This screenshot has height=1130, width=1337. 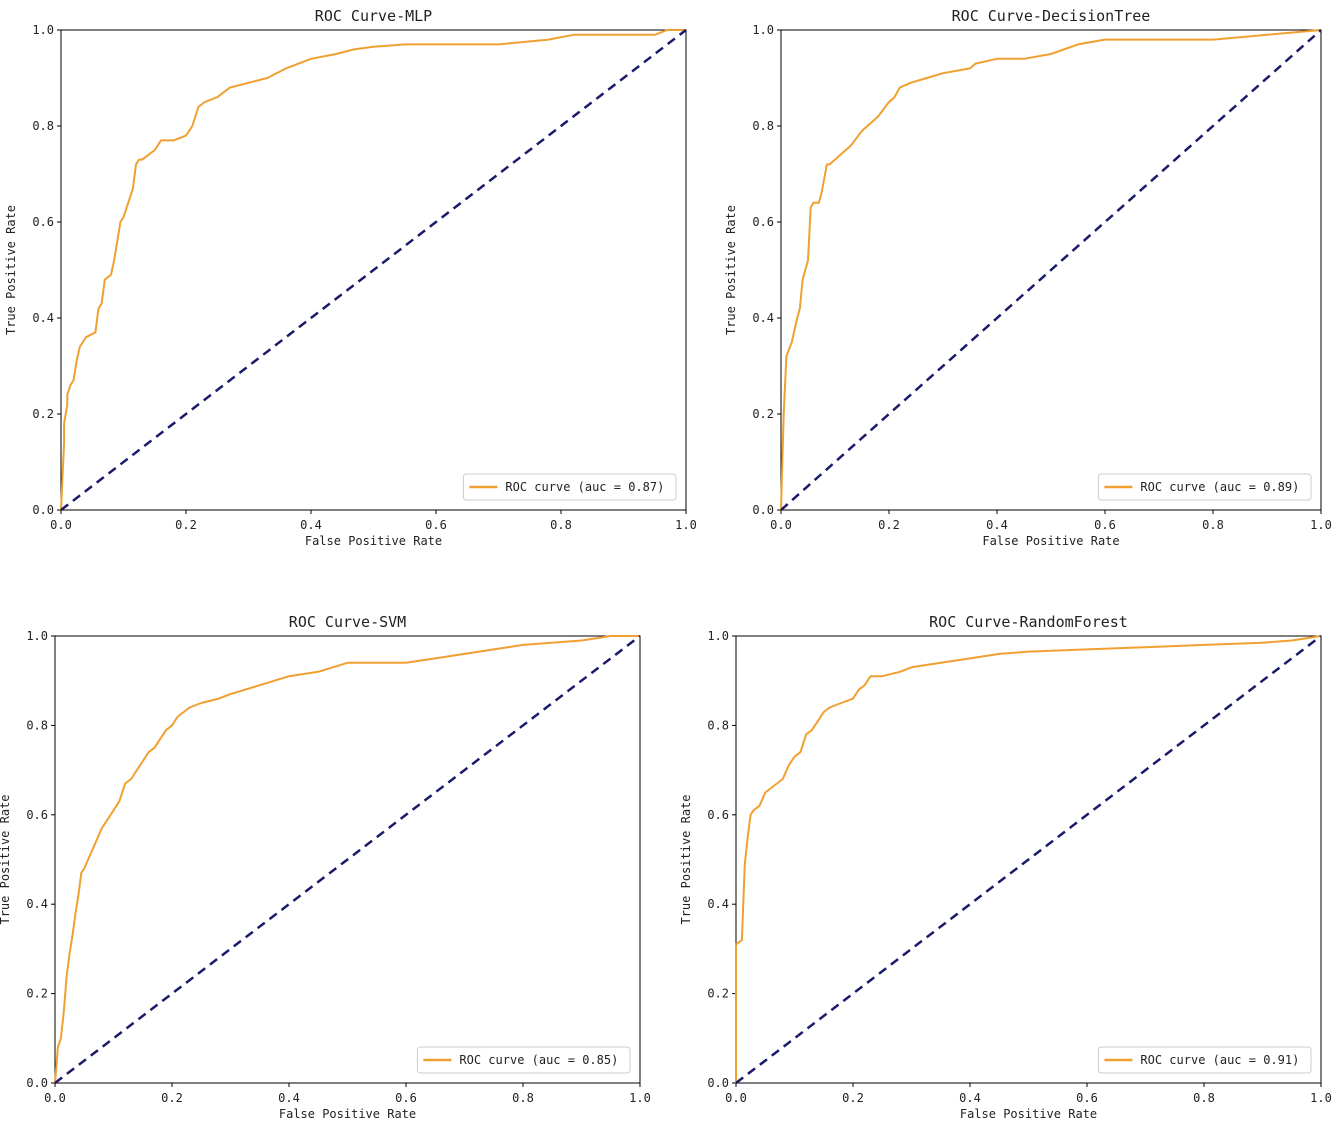 I want to click on legend-label: ROC curve (auc = 0.89), so click(x=1219, y=487).